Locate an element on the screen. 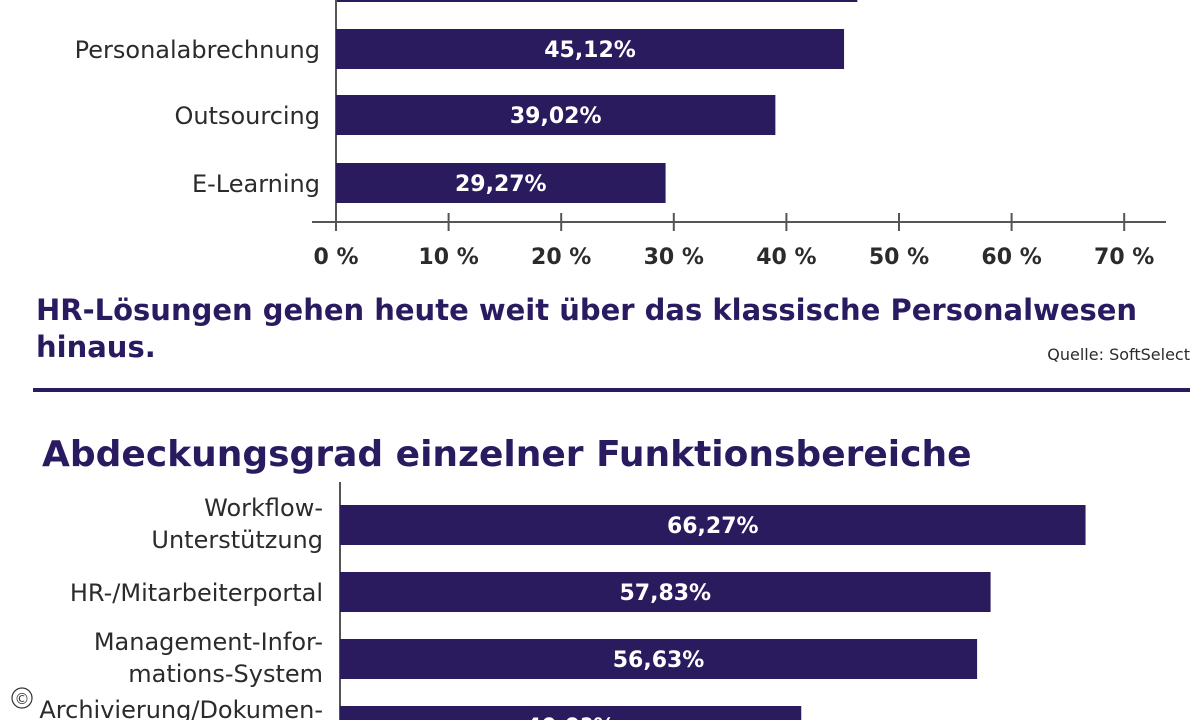 This screenshot has width=1200, height=720. chart1-x-tick-label: 70 % is located at coordinates (1124, 257).